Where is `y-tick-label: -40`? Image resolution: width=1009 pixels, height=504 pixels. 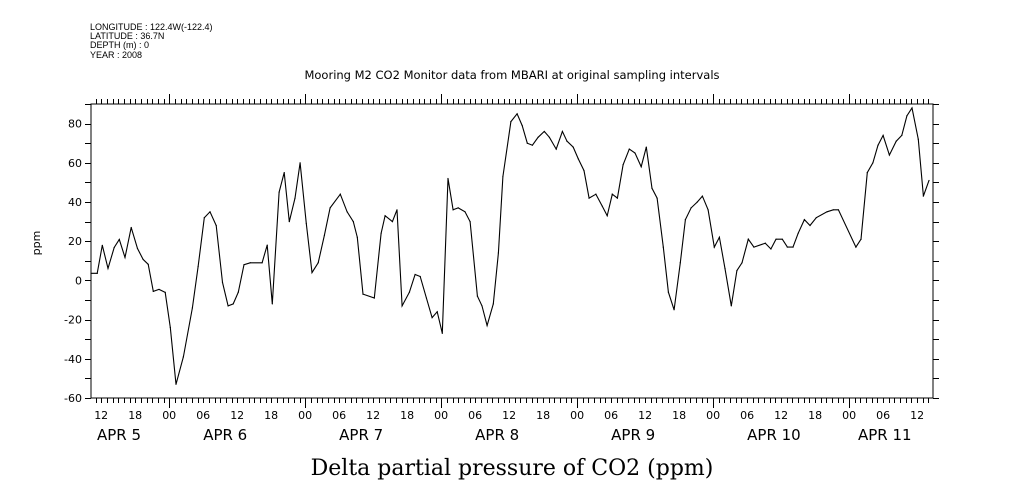 y-tick-label: -40 is located at coordinates (73, 359).